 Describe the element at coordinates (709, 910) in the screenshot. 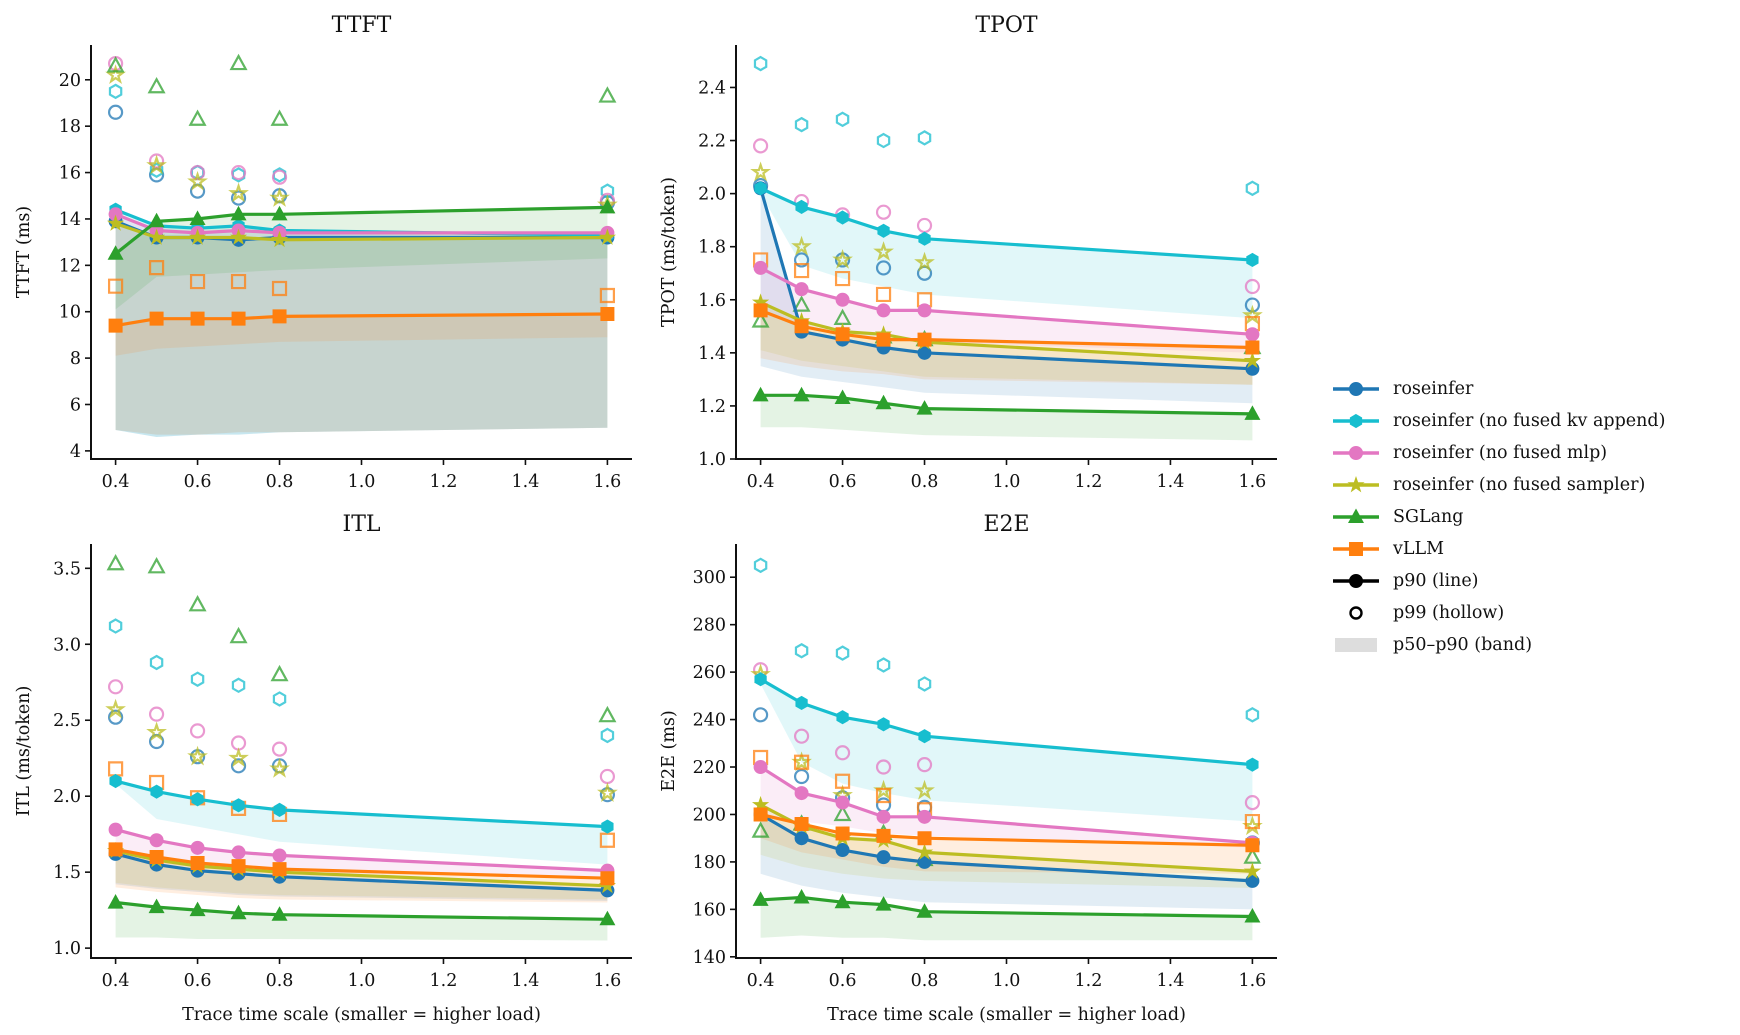

I see `y-tick-label: 160` at that location.